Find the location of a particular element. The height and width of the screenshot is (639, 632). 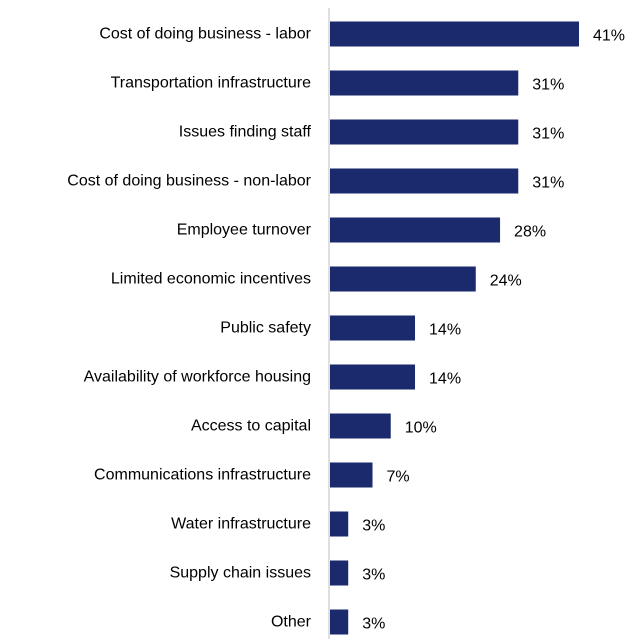

category-label: Communications infrastructure is located at coordinates (202, 475).